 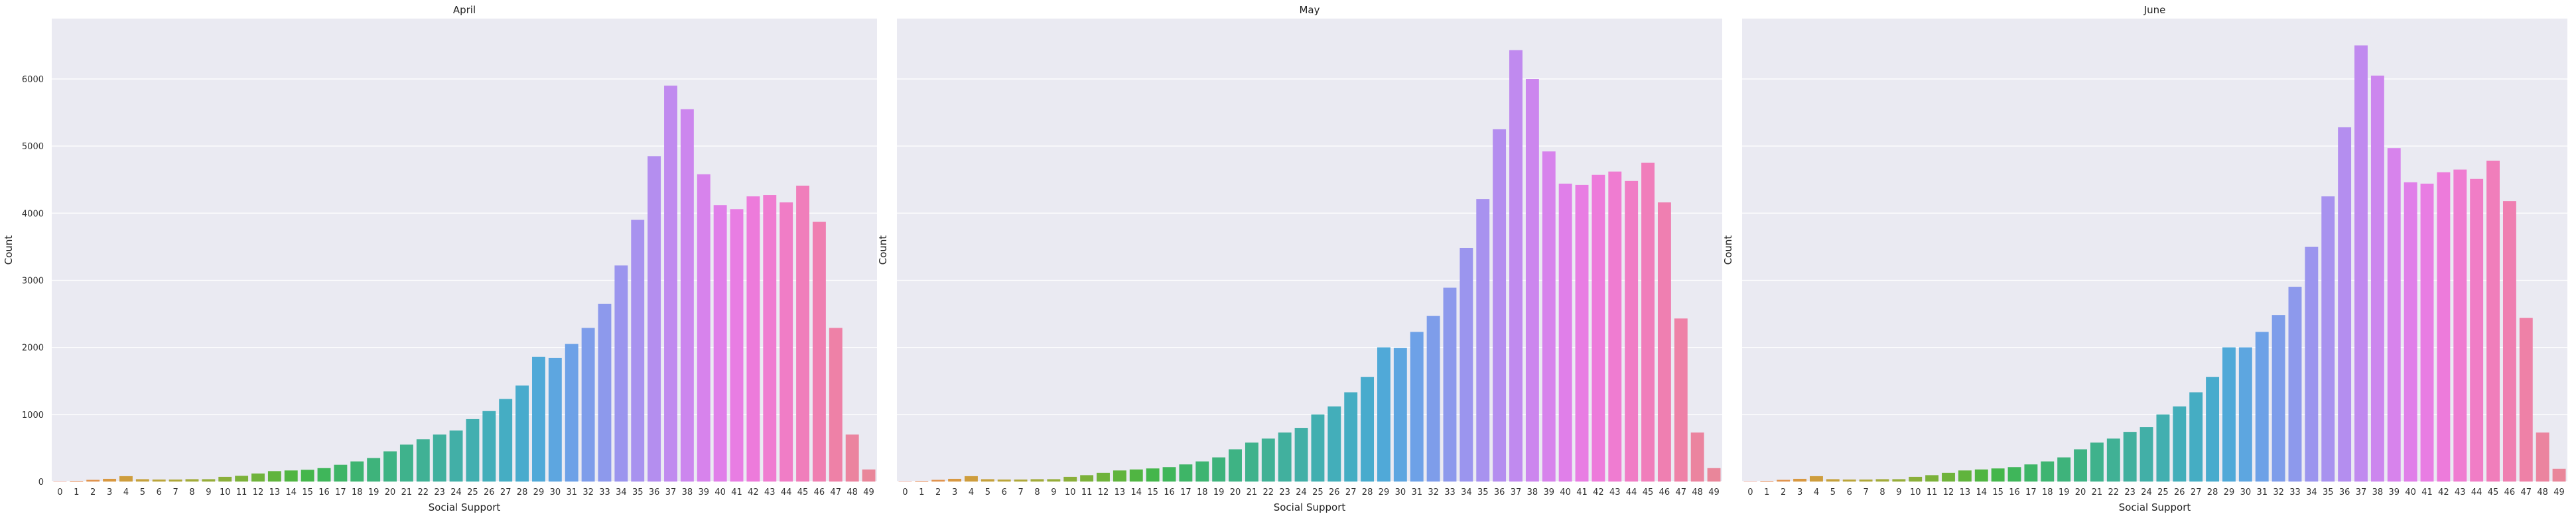 I want to click on x-tick-label: 1, so click(x=76, y=492).